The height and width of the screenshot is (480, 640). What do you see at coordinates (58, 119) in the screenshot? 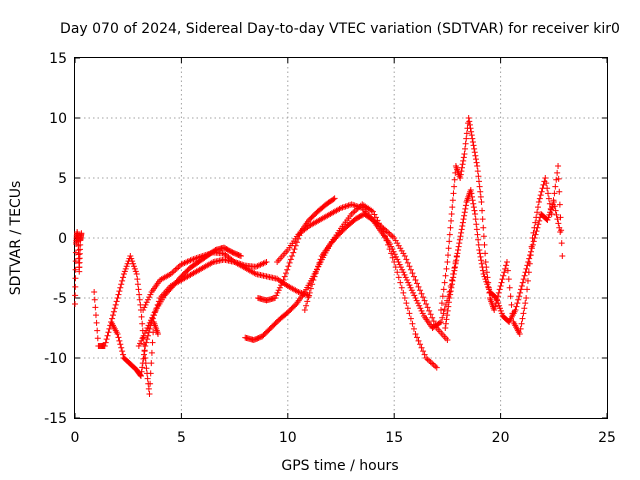
I see `y-tick-label: 10` at bounding box center [58, 119].